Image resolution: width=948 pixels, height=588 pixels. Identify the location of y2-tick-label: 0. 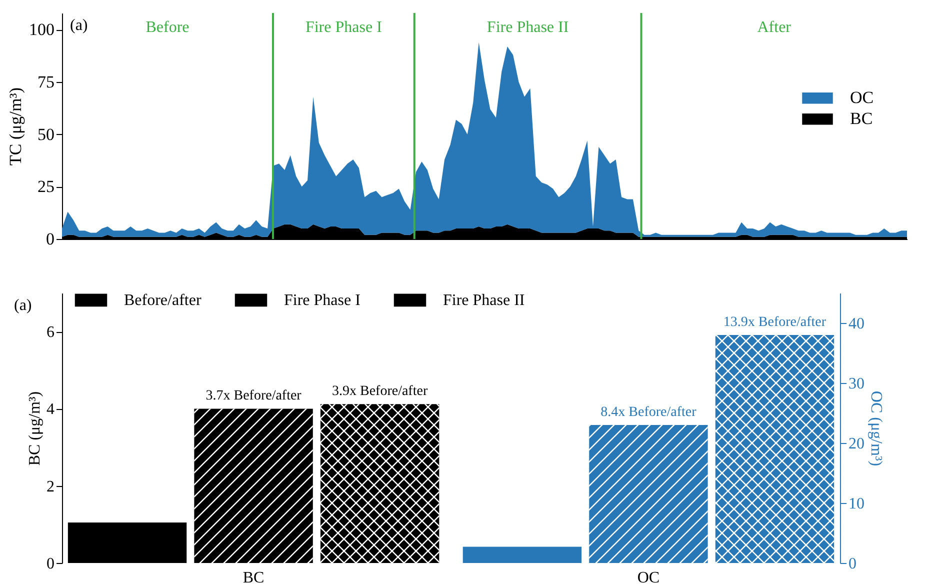
(852, 564).